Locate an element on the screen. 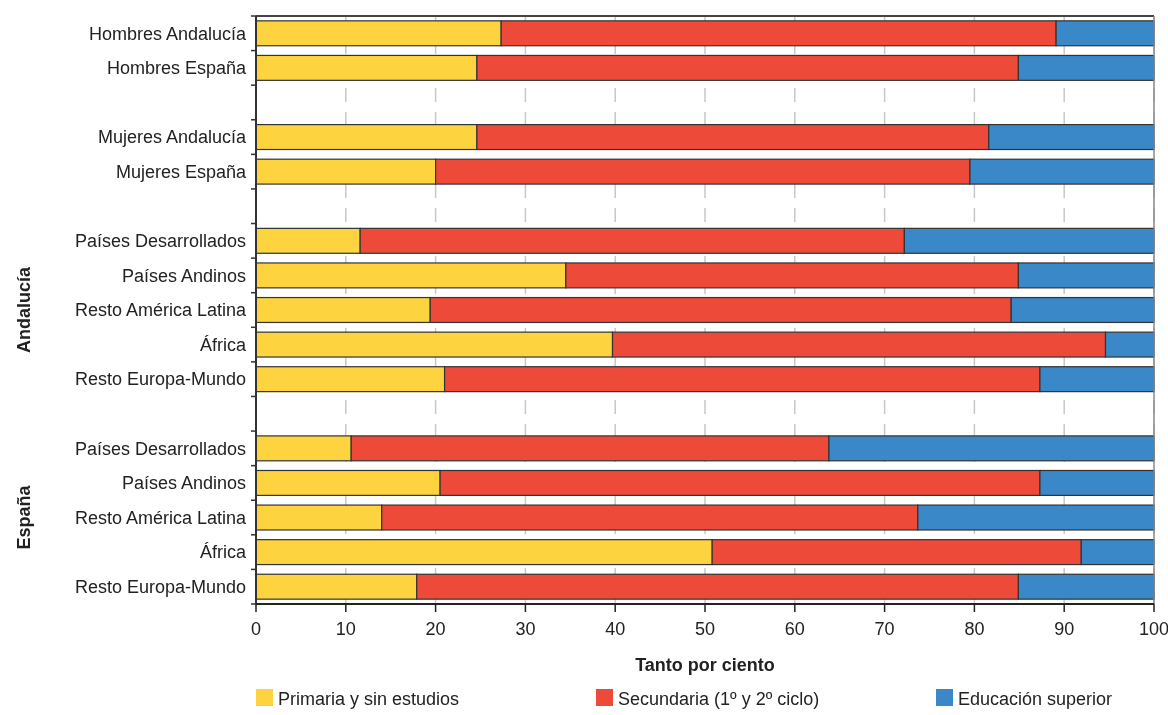 This screenshot has height=715, width=1168. y-tick-label: Hombres España is located at coordinates (176, 68).